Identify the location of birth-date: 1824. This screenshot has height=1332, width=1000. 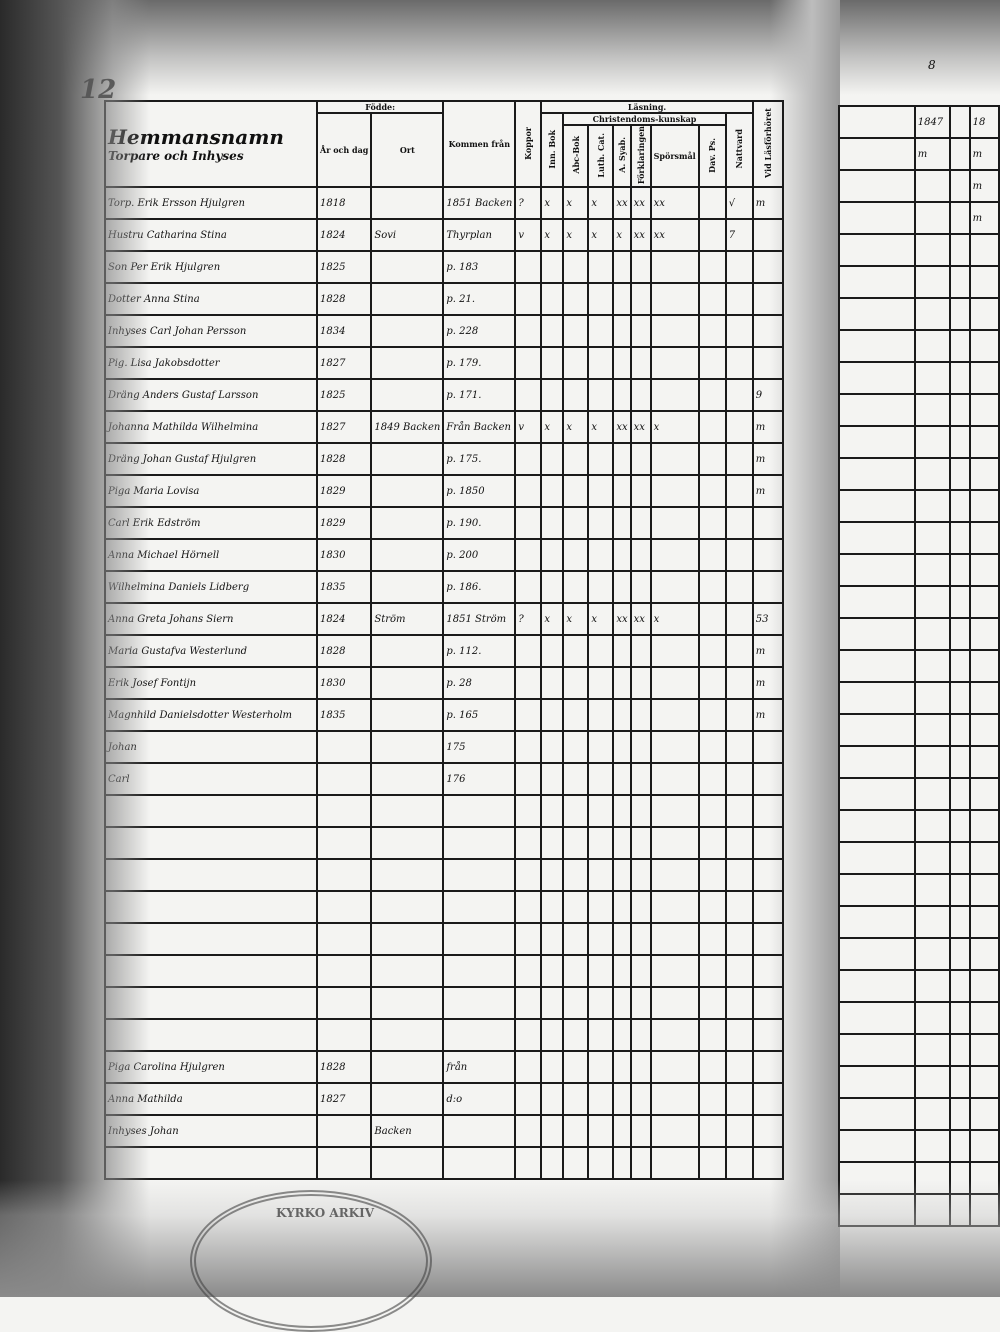
(344, 619).